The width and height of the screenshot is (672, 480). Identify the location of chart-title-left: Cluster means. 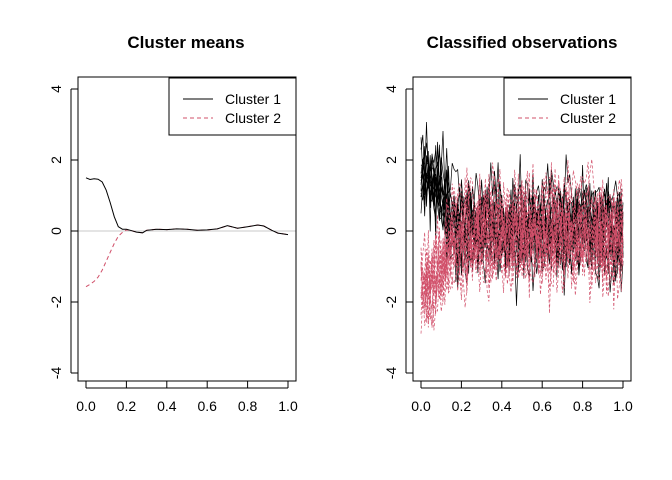
(185, 42).